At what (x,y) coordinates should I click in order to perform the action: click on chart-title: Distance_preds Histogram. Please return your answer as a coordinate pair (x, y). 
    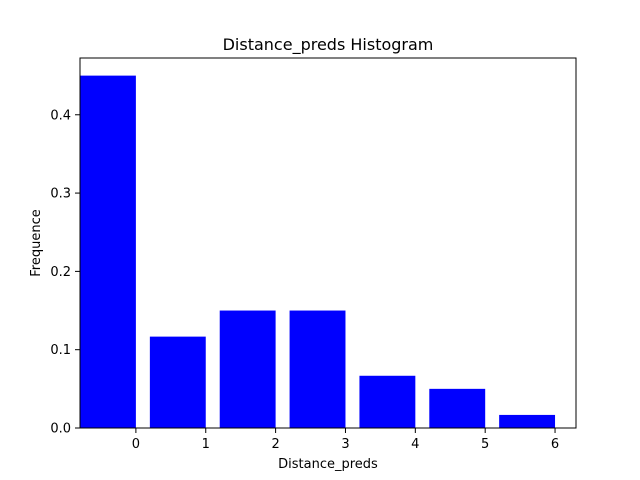
    Looking at the image, I should click on (328, 45).